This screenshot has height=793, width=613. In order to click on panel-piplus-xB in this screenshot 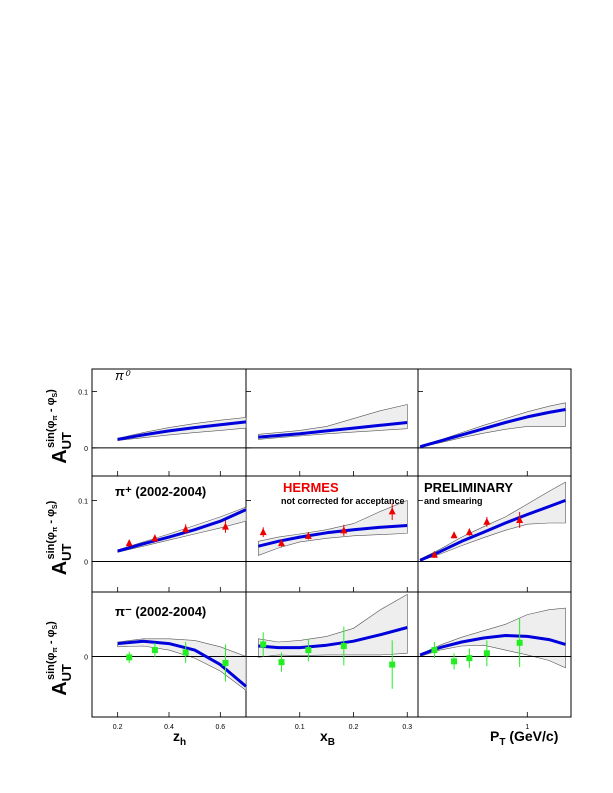, I will do `click(332, 545)`.